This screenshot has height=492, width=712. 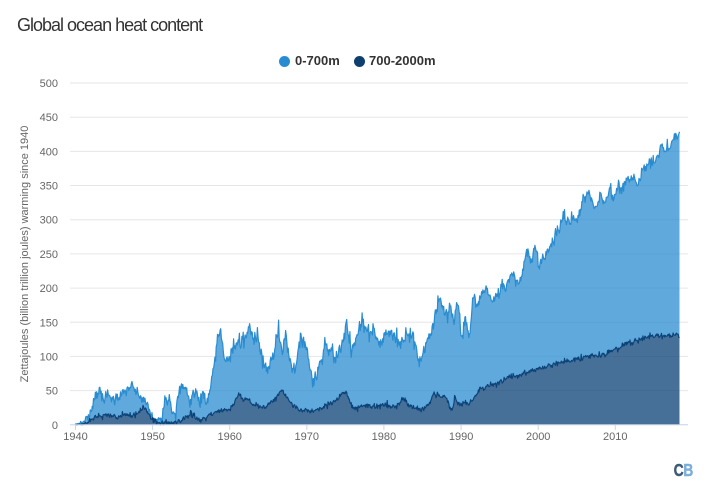 I want to click on svg-text: 2010, so click(x=615, y=437).